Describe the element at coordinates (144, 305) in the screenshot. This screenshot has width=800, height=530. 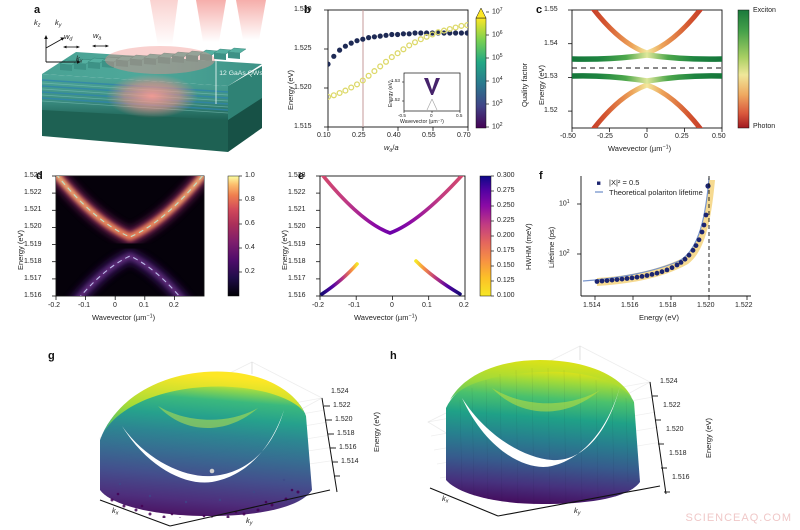
I see `panel-d-xtick-3: 0.1` at that location.